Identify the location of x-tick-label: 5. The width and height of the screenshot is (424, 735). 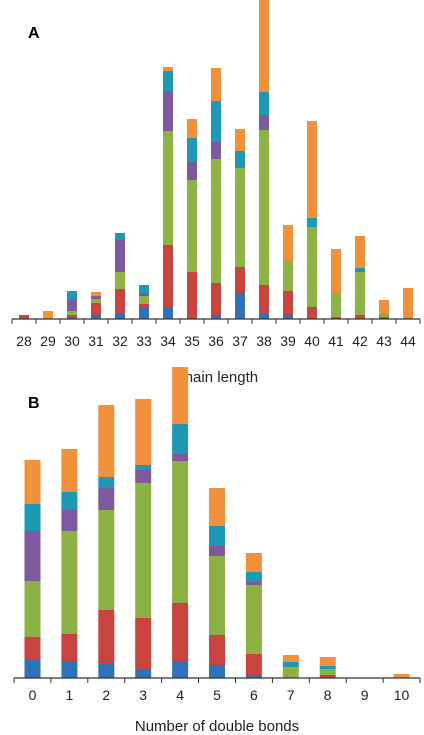
(217, 695).